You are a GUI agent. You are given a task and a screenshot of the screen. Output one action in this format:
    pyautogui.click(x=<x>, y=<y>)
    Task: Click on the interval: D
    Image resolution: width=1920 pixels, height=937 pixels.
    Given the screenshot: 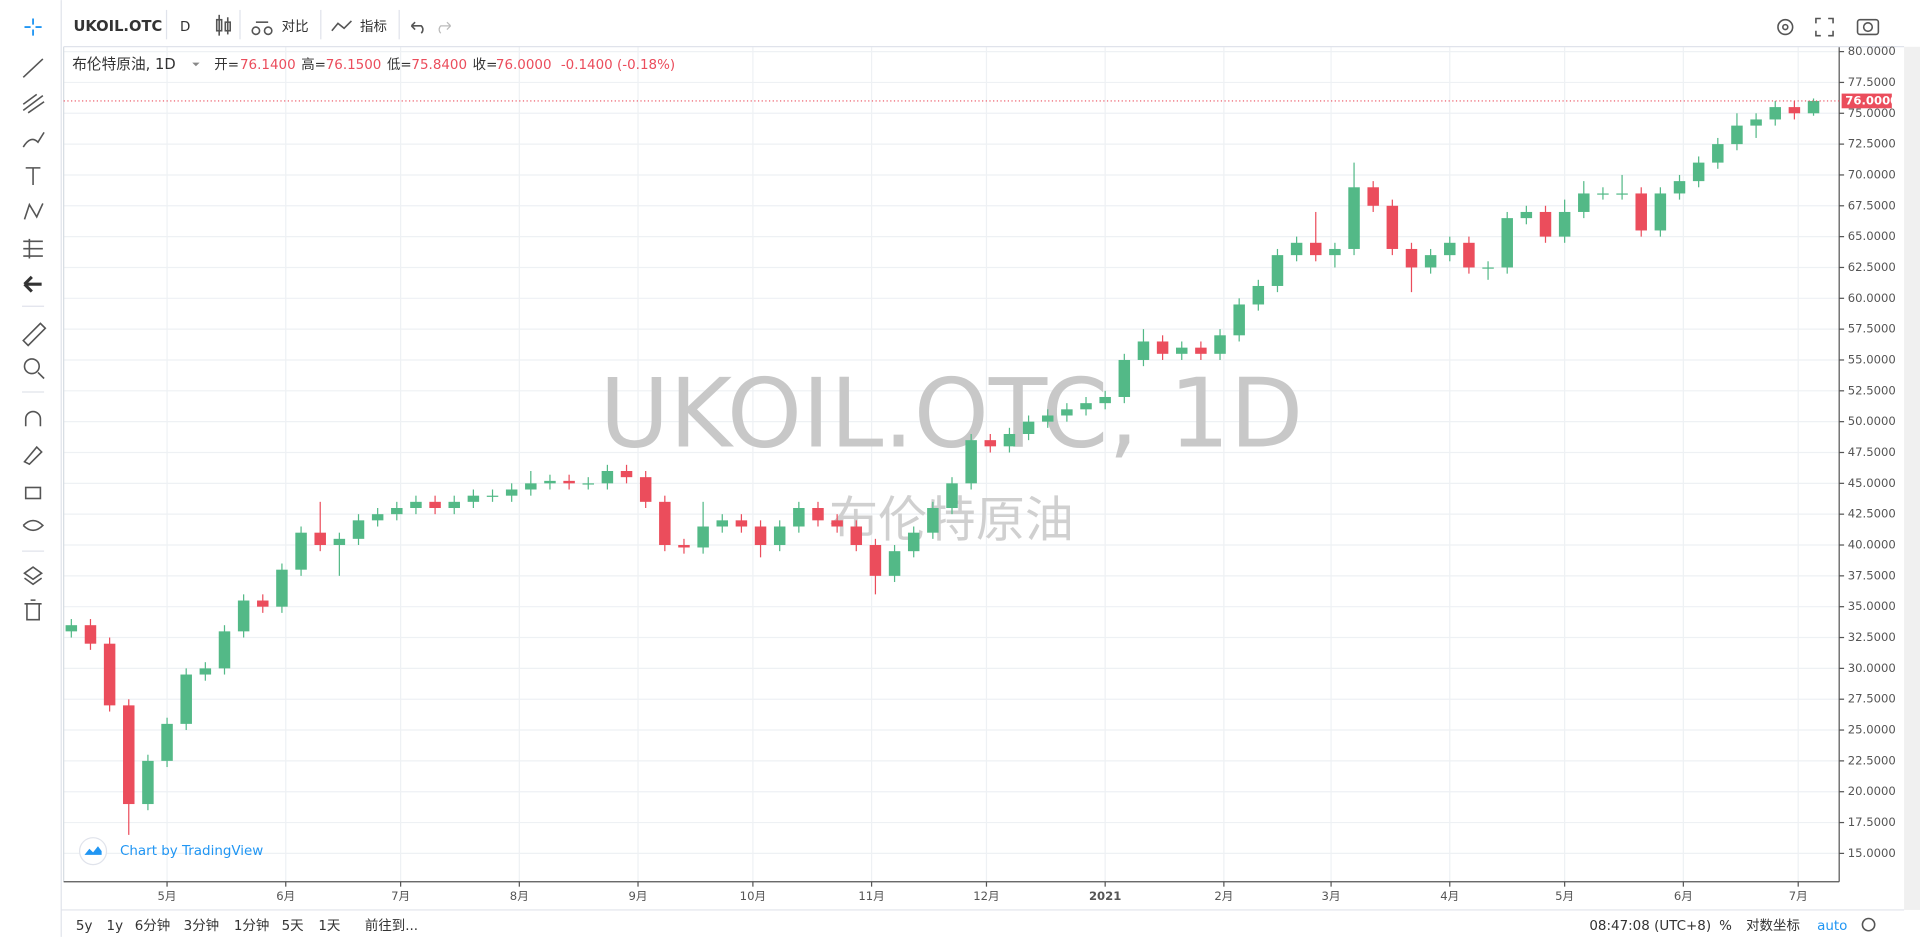 What is the action you would take?
    pyautogui.click(x=185, y=27)
    